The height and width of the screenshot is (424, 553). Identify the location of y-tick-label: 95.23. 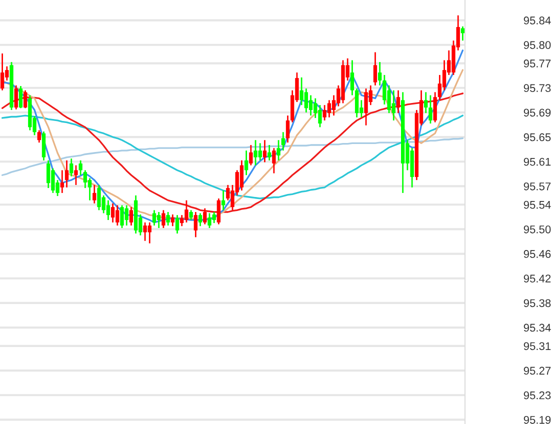
(537, 395).